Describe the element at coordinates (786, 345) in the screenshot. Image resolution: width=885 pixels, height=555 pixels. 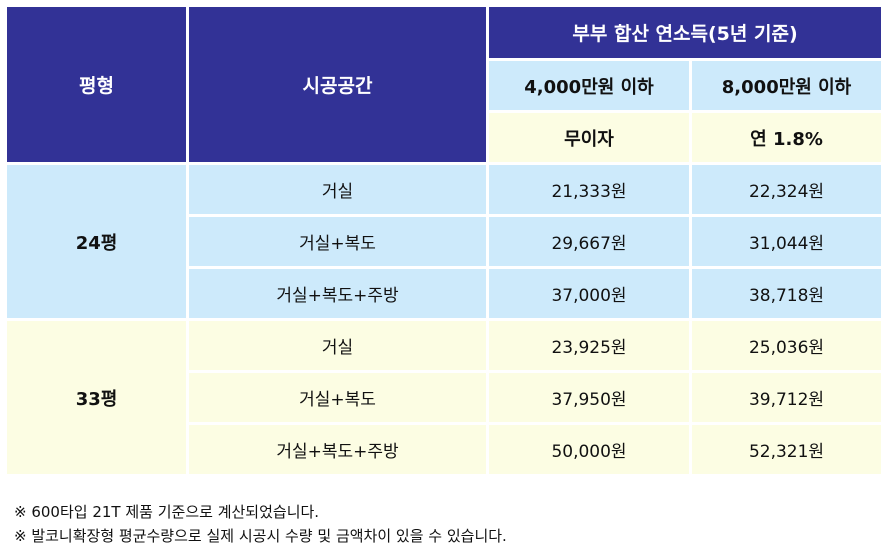
I see `price-cell: 25,036원` at that location.